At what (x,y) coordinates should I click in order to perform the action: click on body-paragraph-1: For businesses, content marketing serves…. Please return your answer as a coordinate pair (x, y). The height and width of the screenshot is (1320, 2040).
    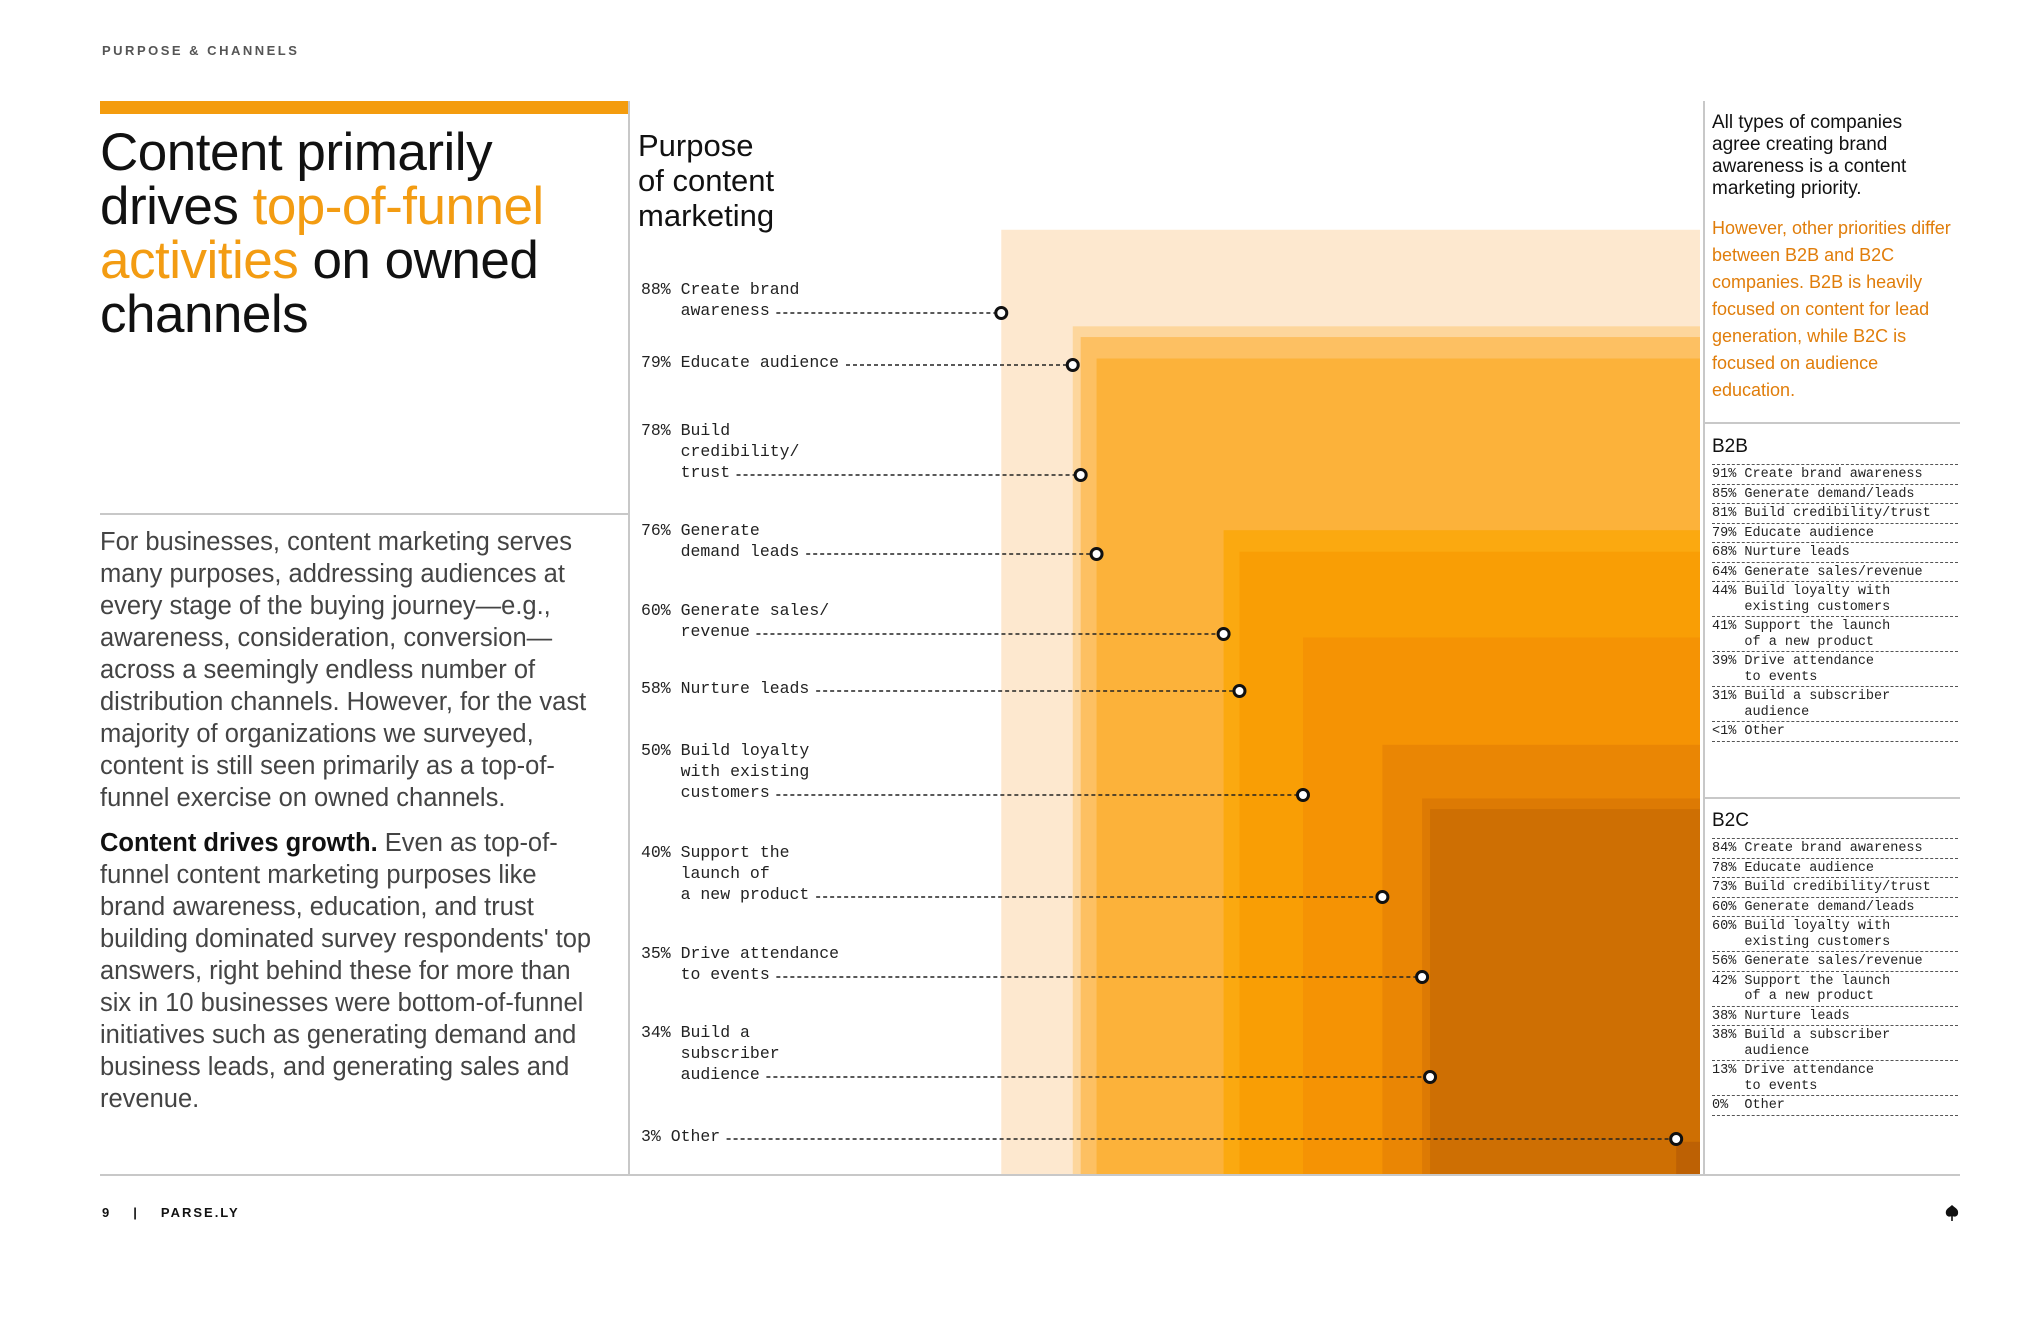
    Looking at the image, I should click on (343, 670).